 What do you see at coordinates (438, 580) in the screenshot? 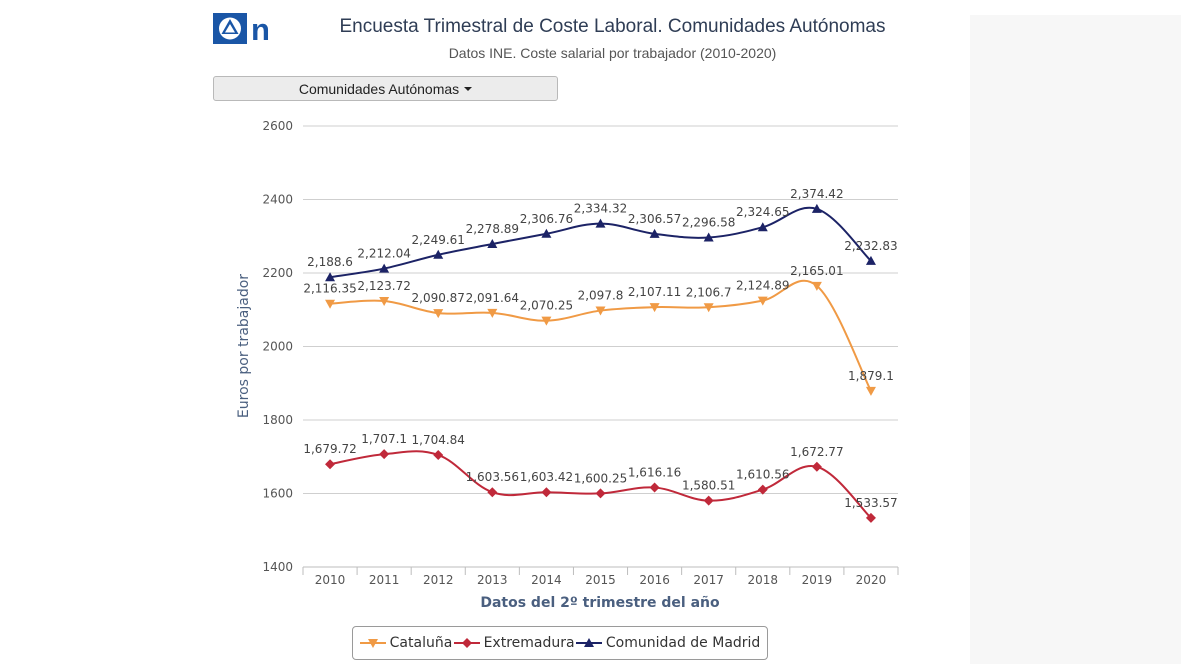
I see `x-tick-label: 2012` at bounding box center [438, 580].